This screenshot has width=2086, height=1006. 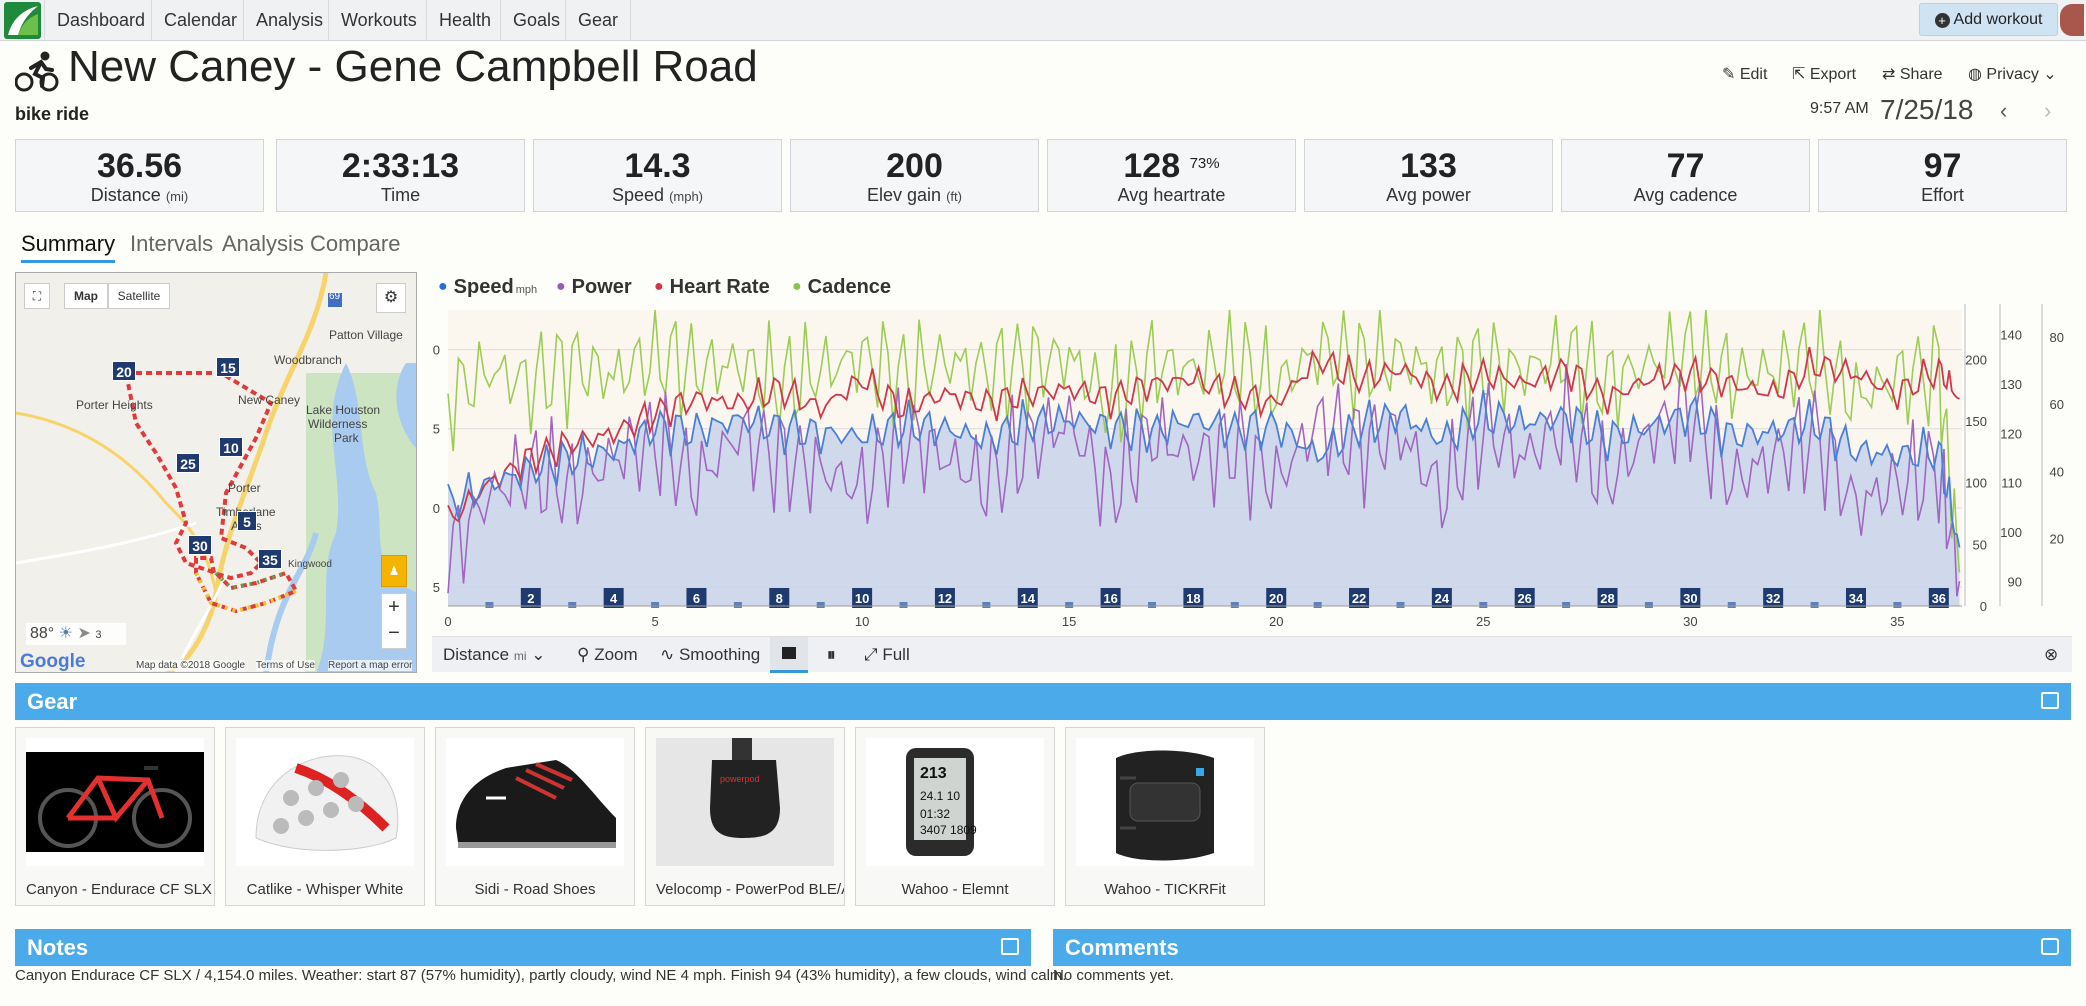 What do you see at coordinates (598, 20) in the screenshot?
I see `nav-gear: Gear` at bounding box center [598, 20].